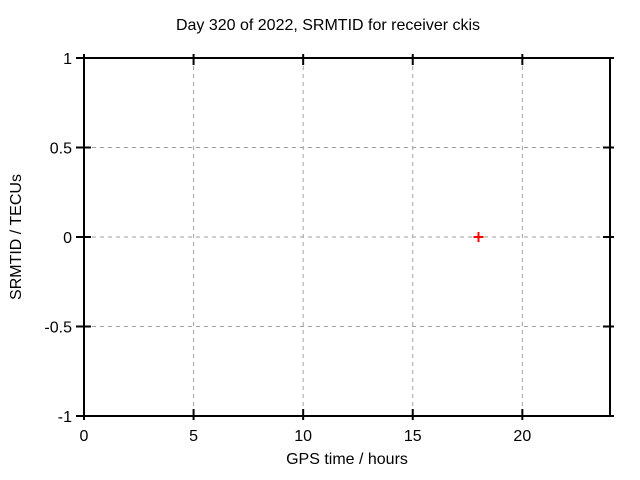 The width and height of the screenshot is (640, 480). I want to click on y-tick-label: 1, so click(67, 59).